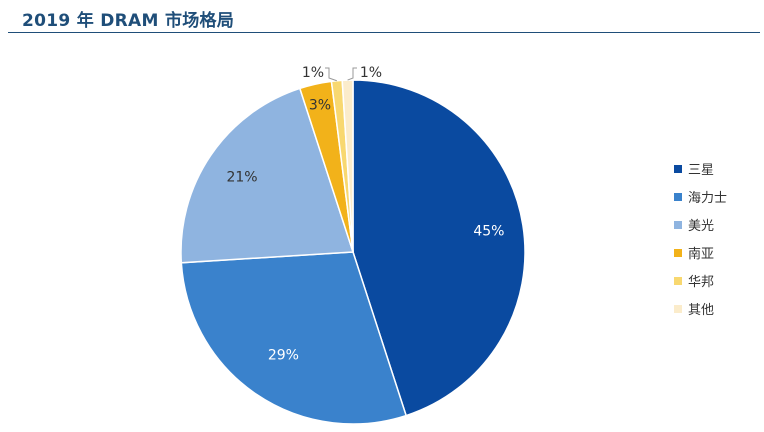 The image size is (764, 432). What do you see at coordinates (128, 21) in the screenshot?
I see `chart-title: 2019 年 DRAM 市场格局` at bounding box center [128, 21].